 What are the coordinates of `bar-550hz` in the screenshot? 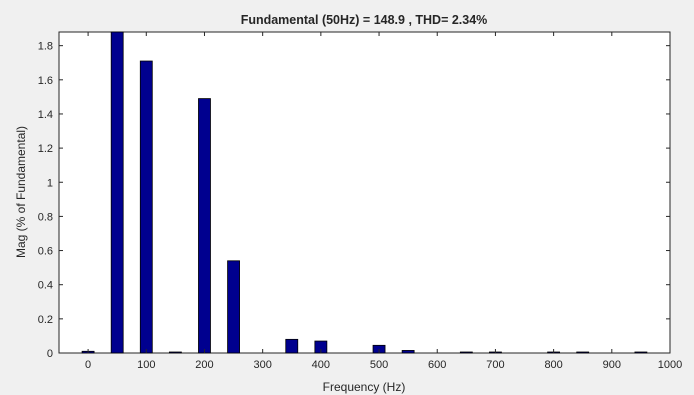 It's located at (408, 352).